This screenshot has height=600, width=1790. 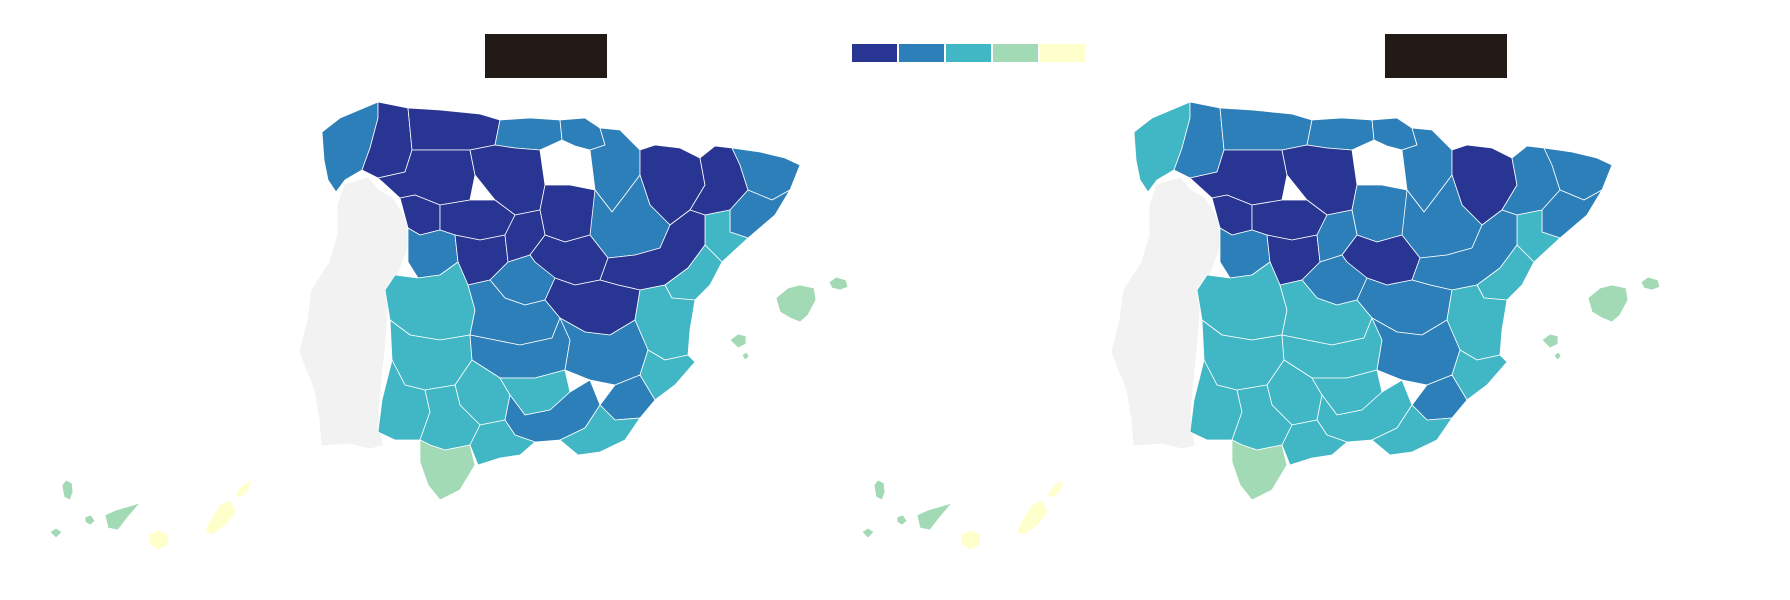 What do you see at coordinates (1446, 56) in the screenshot?
I see `right-map-title-box` at bounding box center [1446, 56].